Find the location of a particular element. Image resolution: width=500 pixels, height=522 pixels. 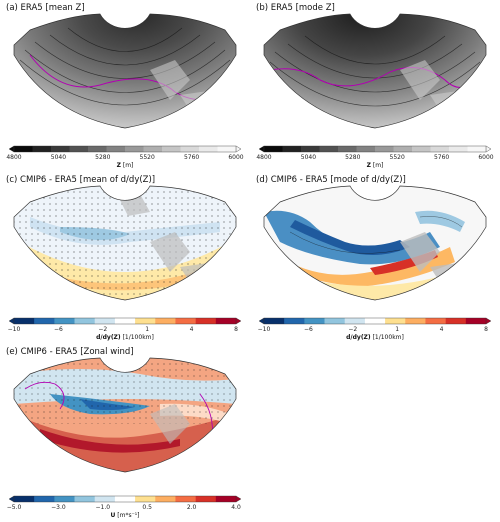

map-a is located at coordinates (125, 71).